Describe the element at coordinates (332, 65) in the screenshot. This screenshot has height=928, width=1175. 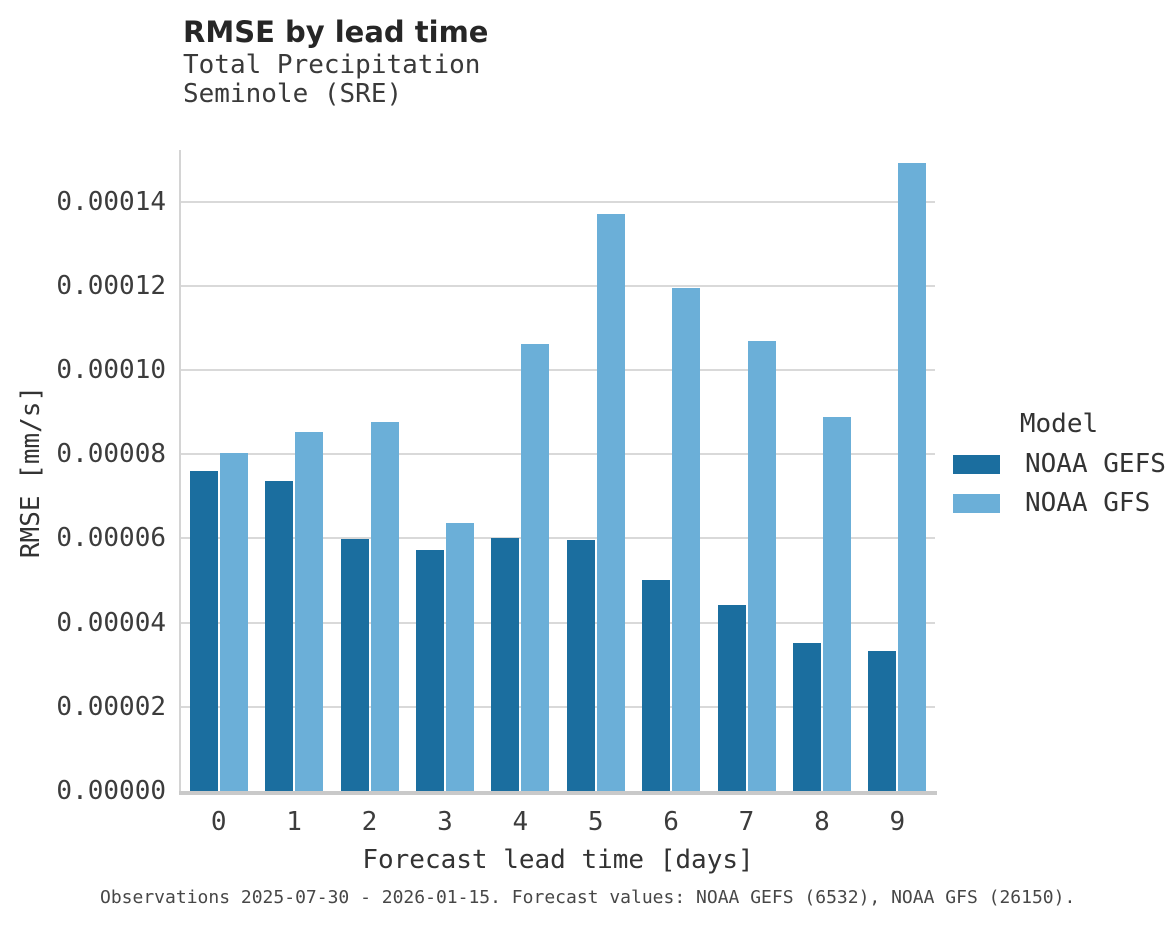
I see `subtitle-line-1: Total Precipitation` at that location.